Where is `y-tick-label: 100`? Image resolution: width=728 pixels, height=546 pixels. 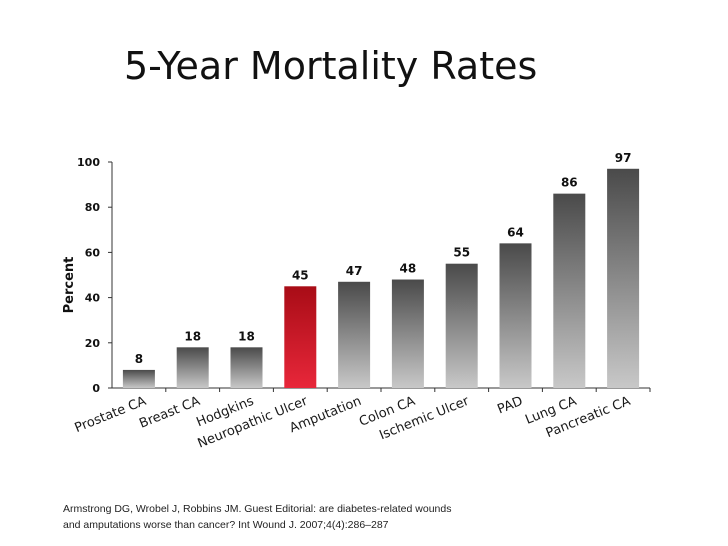 y-tick-label: 100 is located at coordinates (88, 162).